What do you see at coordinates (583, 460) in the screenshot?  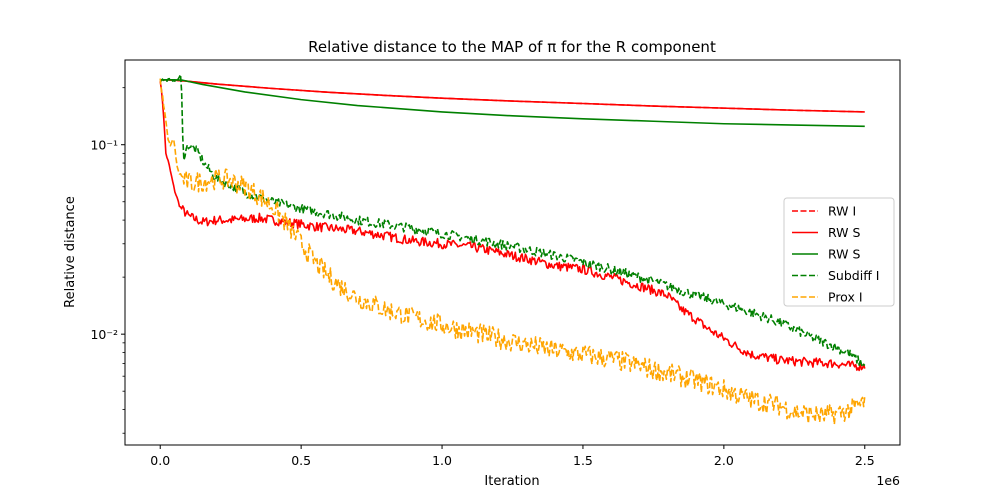 I see `x-tick-label: 1.5` at bounding box center [583, 460].